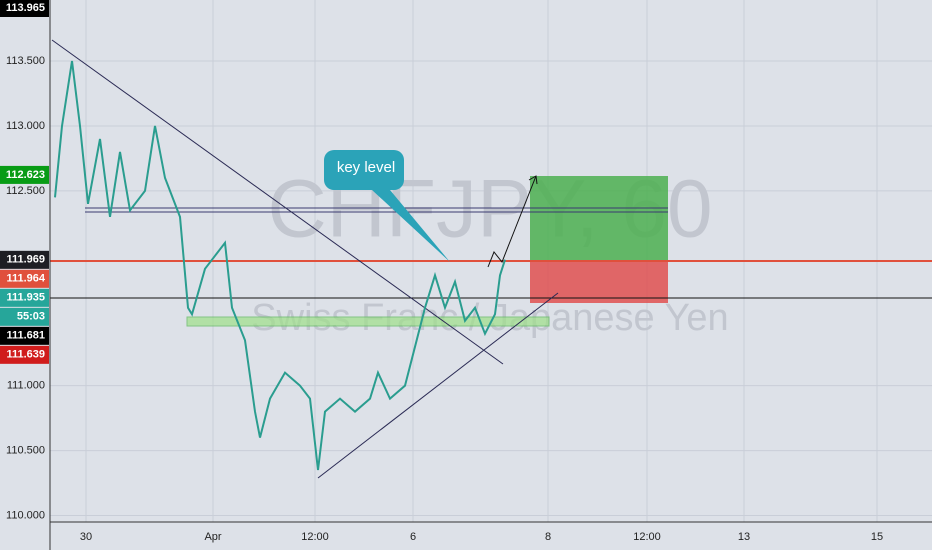 The height and width of the screenshot is (550, 932). Describe the element at coordinates (86, 537) in the screenshot. I see `x-tick-label: 30` at that location.